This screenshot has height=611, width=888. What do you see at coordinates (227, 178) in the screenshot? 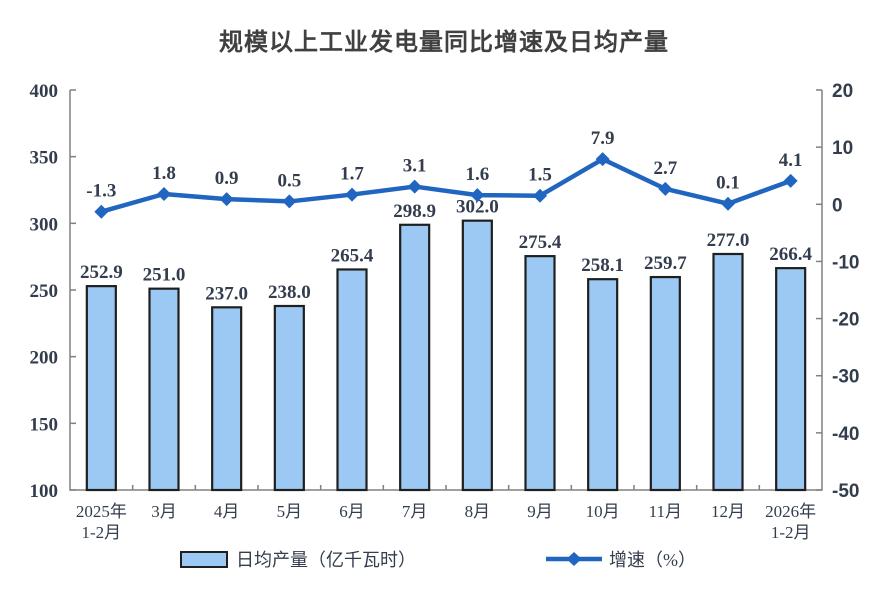
I see `line-value-label: 0.9` at bounding box center [227, 178].